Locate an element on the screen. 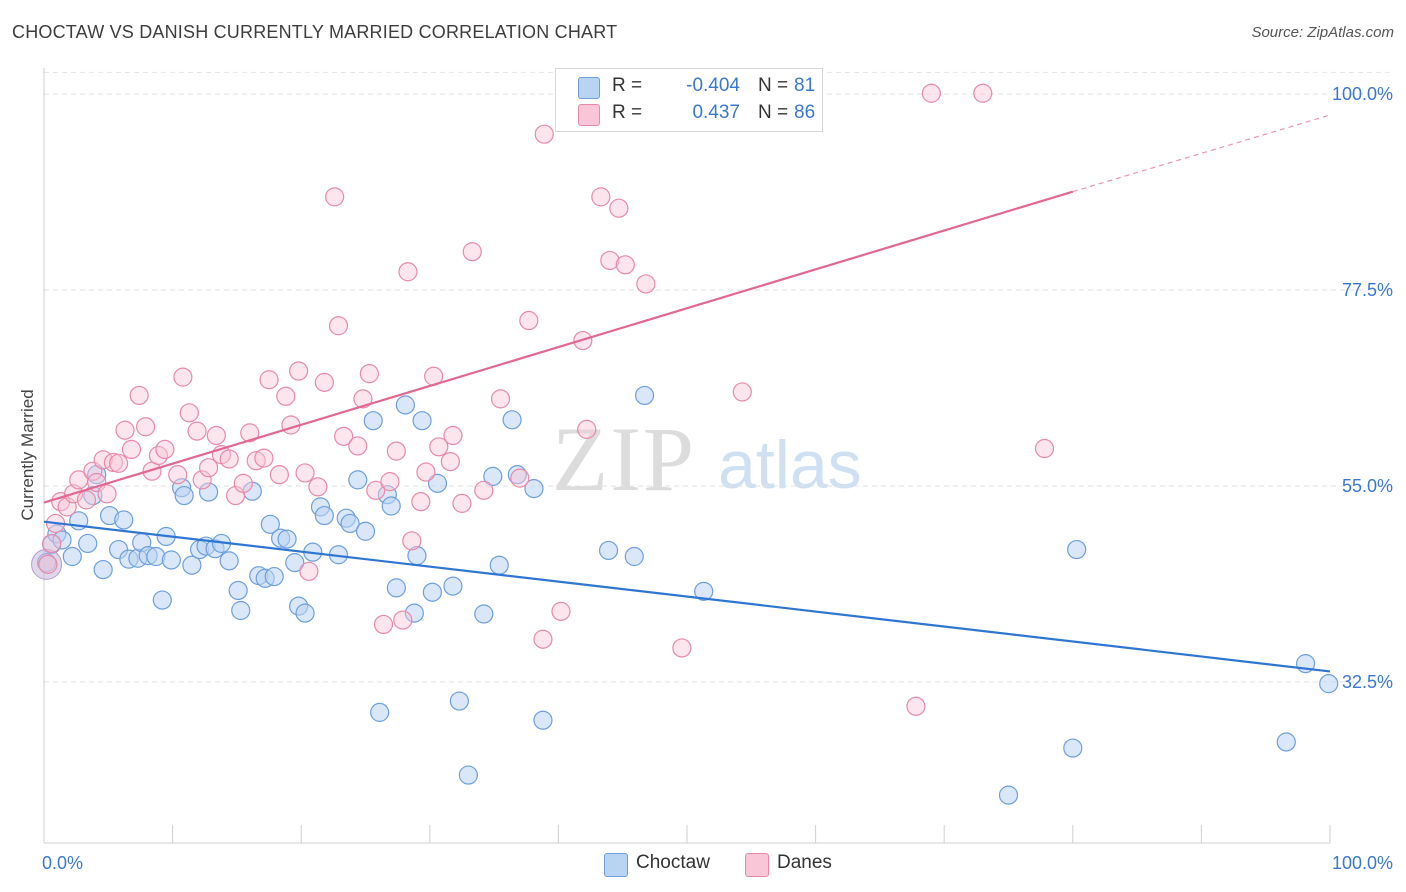 The width and height of the screenshot is (1406, 892). choctaw-legend-label: Choctaw is located at coordinates (673, 862).